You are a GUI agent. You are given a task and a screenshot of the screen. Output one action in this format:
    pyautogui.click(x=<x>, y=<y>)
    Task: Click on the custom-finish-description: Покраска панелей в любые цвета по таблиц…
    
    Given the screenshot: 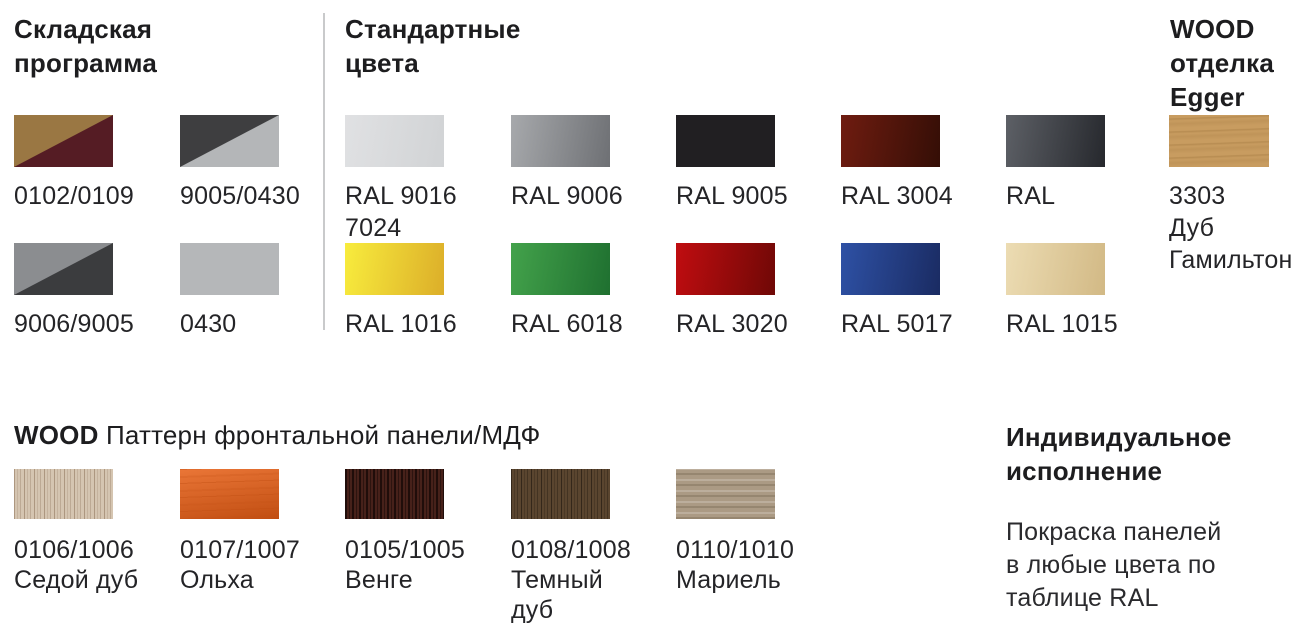 What is the action you would take?
    pyautogui.click(x=1114, y=565)
    